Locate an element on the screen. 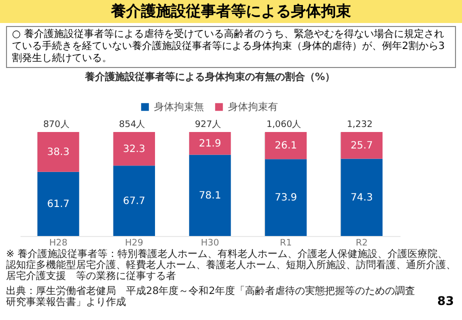 This screenshot has height=320, width=462. x-tick-label: H29 is located at coordinates (134, 243).